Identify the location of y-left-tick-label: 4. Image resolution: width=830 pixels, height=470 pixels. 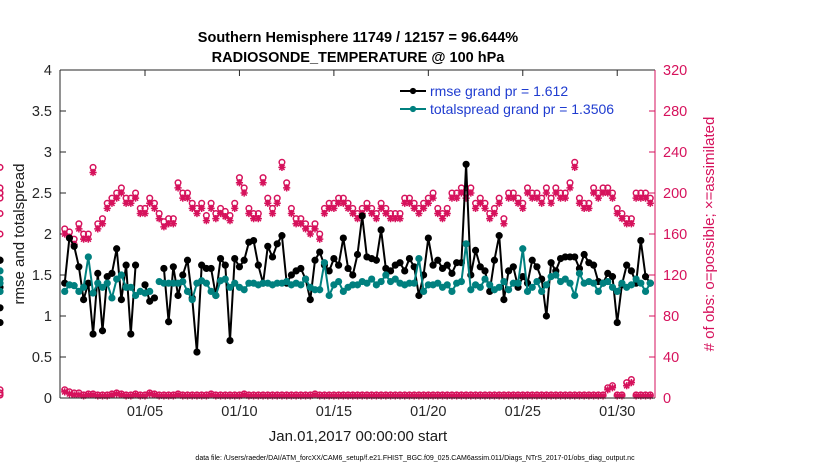
(48, 71).